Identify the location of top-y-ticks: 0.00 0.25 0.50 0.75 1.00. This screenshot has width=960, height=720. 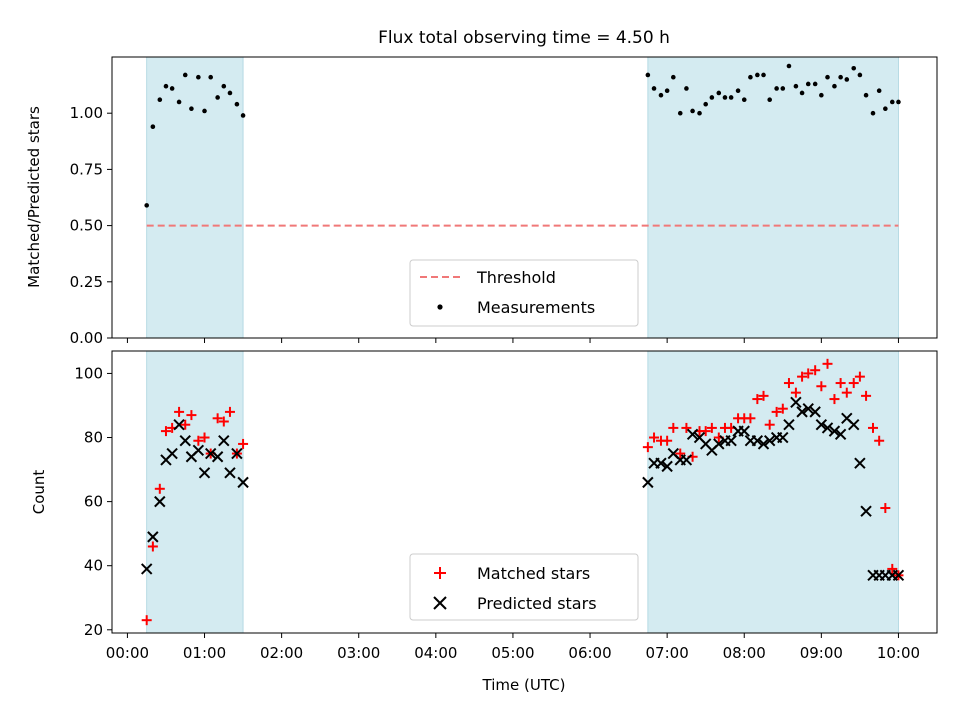
(91, 225).